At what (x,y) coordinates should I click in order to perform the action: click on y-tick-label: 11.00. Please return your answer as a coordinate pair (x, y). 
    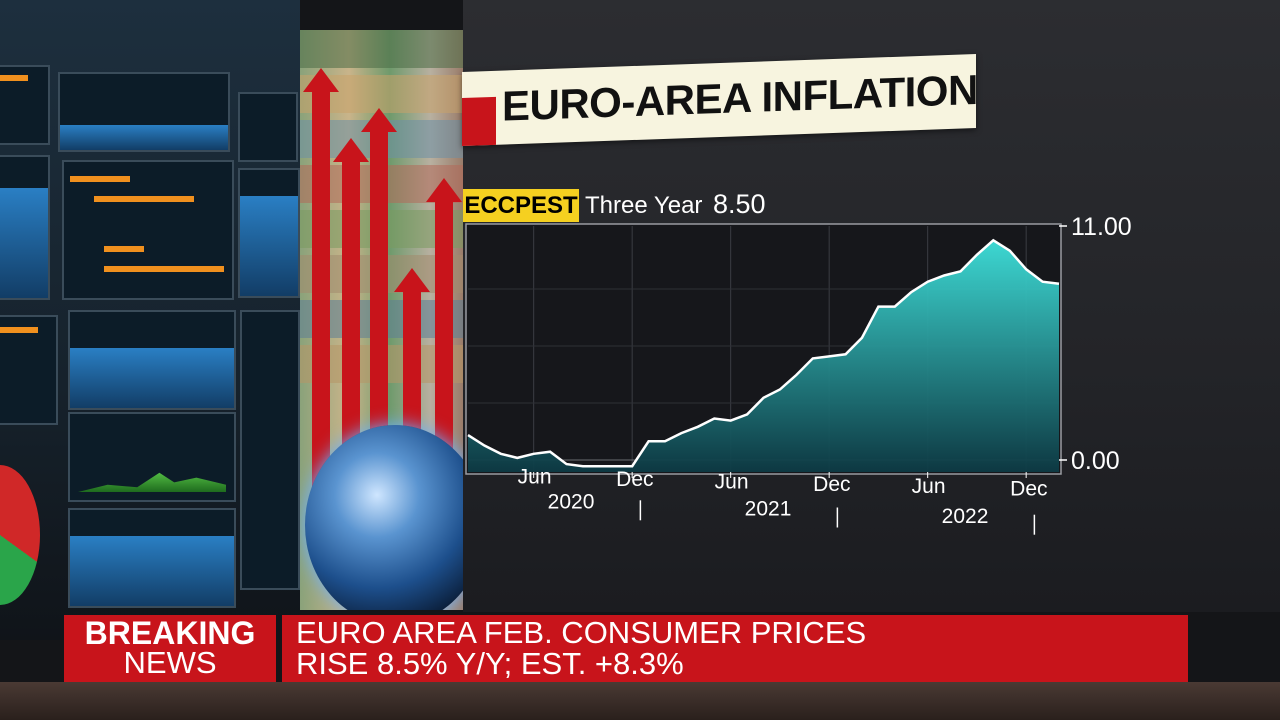
    Looking at the image, I should click on (1101, 227).